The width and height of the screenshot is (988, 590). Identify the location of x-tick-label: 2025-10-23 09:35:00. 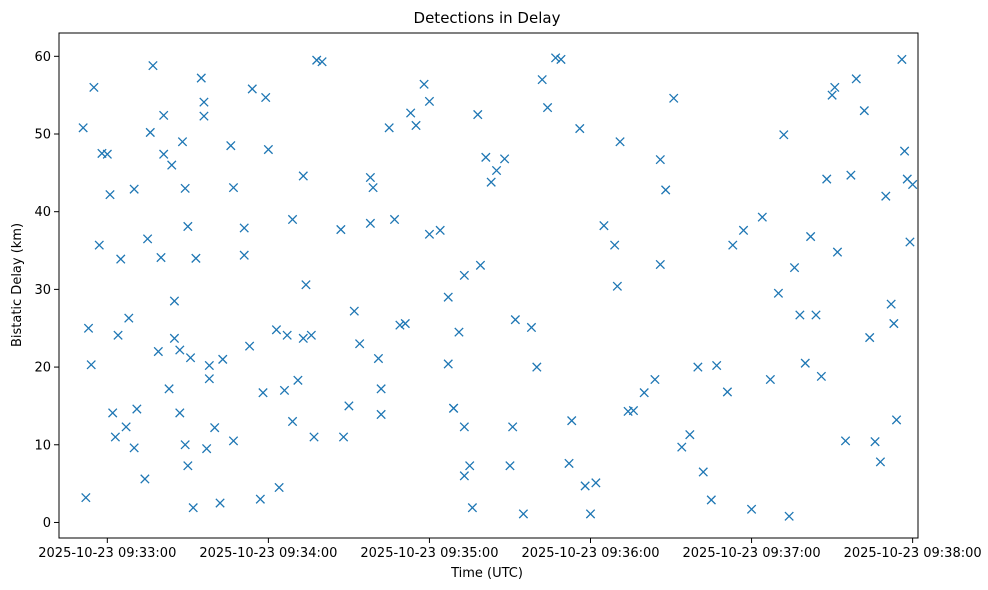
(429, 553).